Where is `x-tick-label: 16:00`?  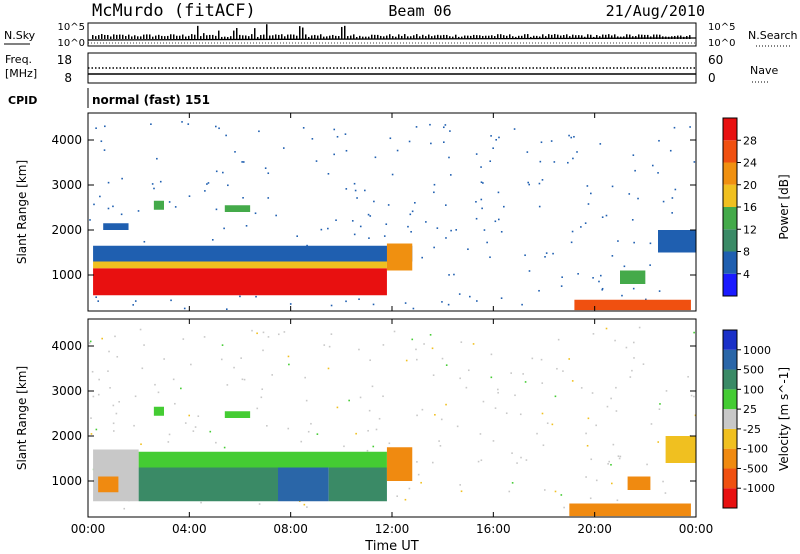 x-tick-label: 16:00 is located at coordinates (493, 529).